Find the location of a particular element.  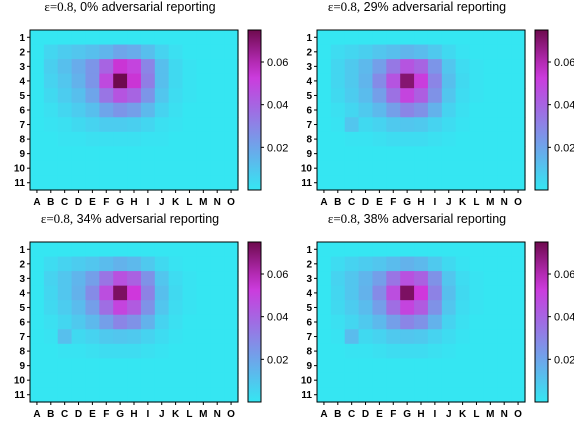

x-tick-label: E is located at coordinates (379, 202).